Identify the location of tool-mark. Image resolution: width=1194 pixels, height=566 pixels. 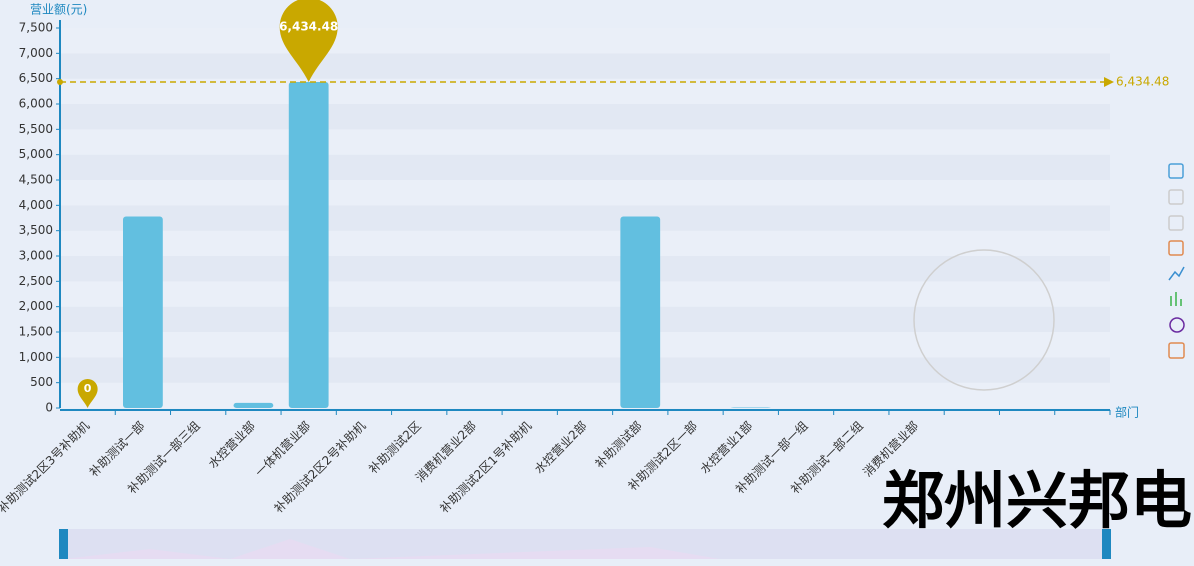
(1176, 171).